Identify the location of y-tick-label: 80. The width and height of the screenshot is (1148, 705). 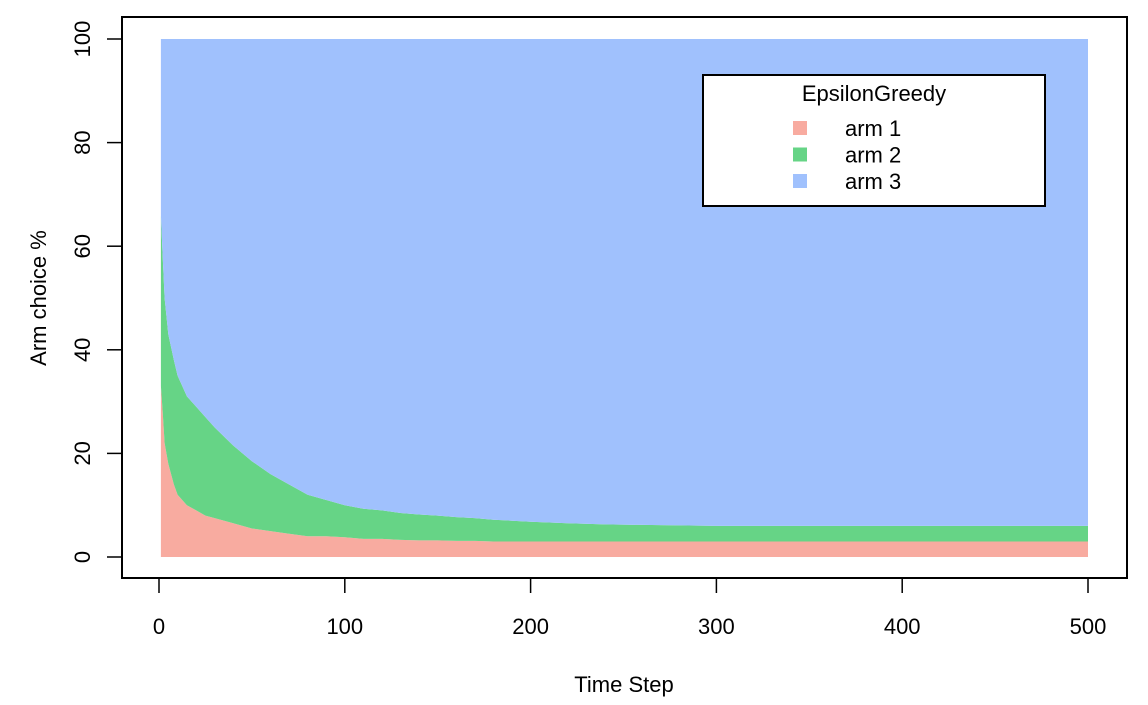
(82, 142).